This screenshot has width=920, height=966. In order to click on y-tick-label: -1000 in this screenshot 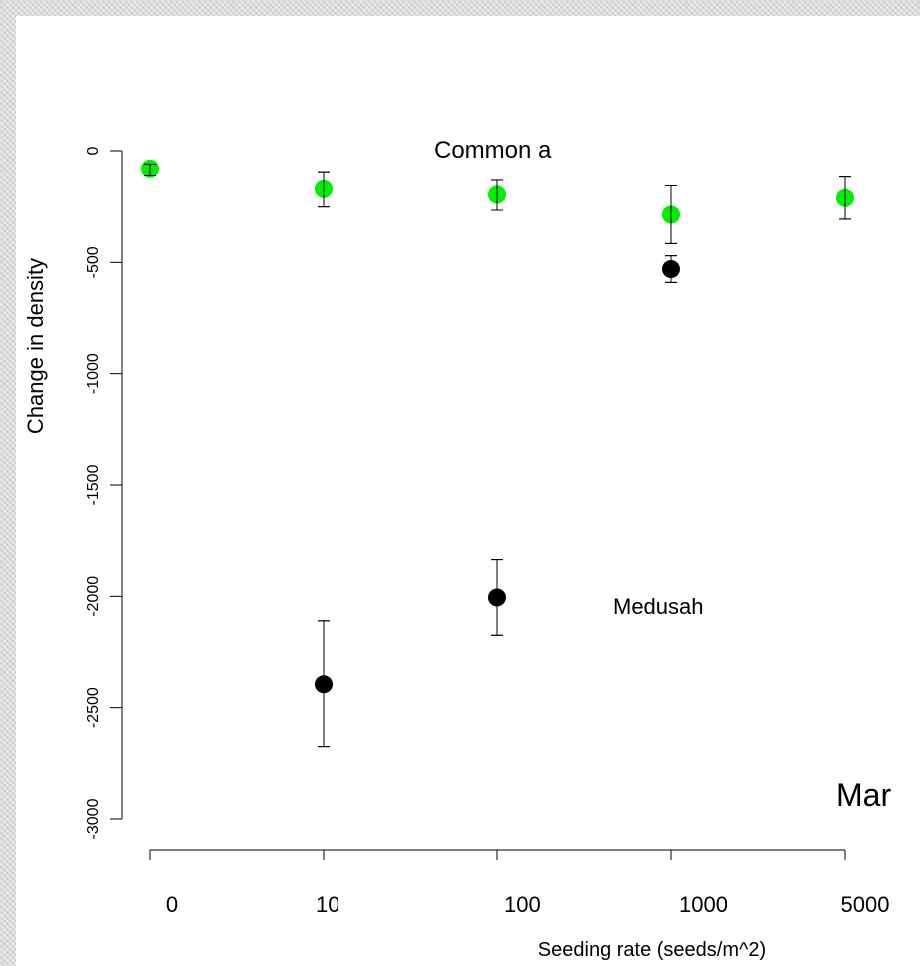, I will do `click(93, 373)`.